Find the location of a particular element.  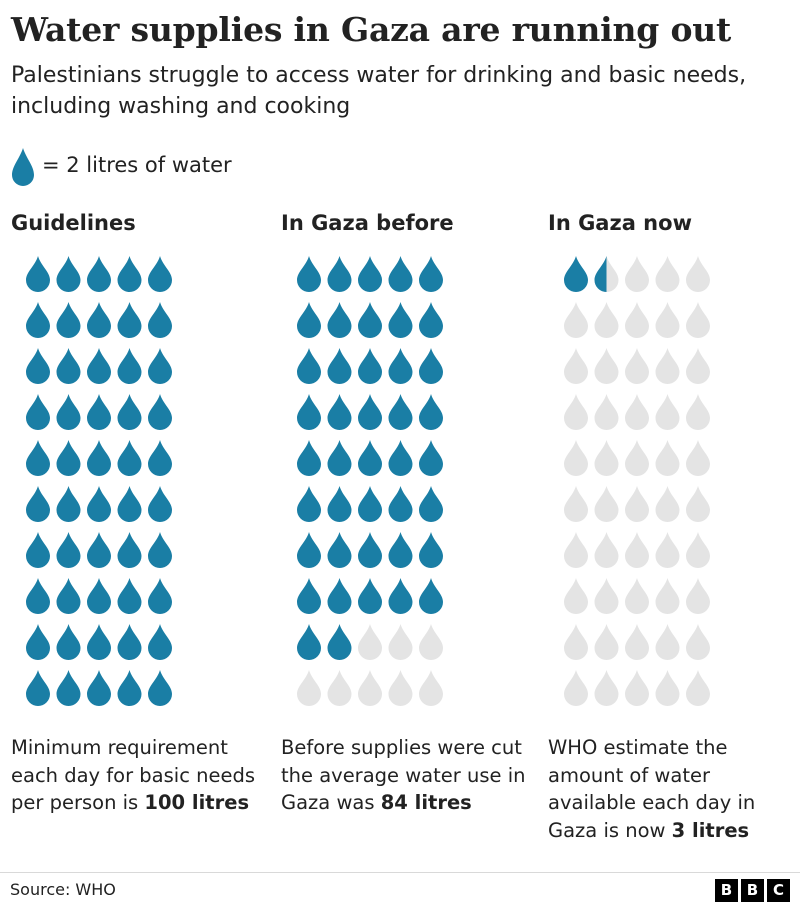

note-value: 100 litres is located at coordinates (197, 802).